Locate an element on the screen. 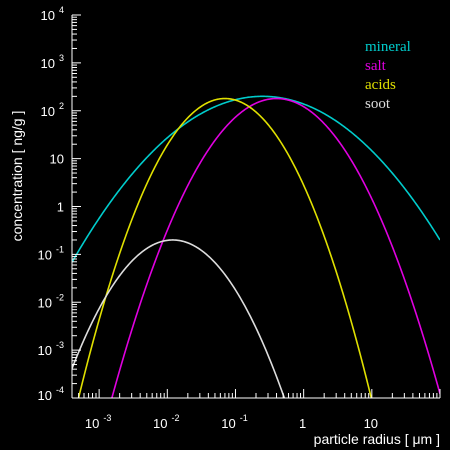 The height and width of the screenshot is (450, 450). x-tick-label: 10 is located at coordinates (371, 423).